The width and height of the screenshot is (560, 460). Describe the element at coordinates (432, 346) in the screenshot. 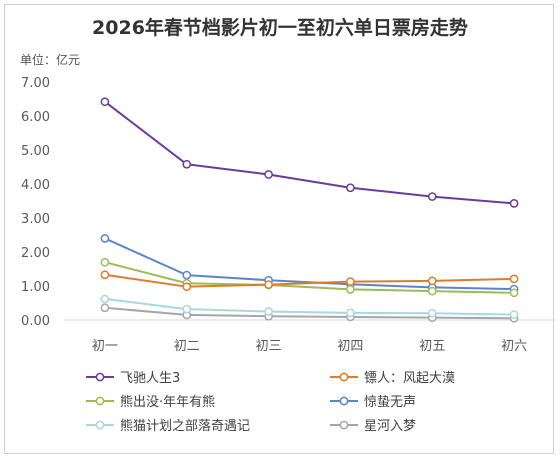

I see `x-tick-label: 初五` at that location.